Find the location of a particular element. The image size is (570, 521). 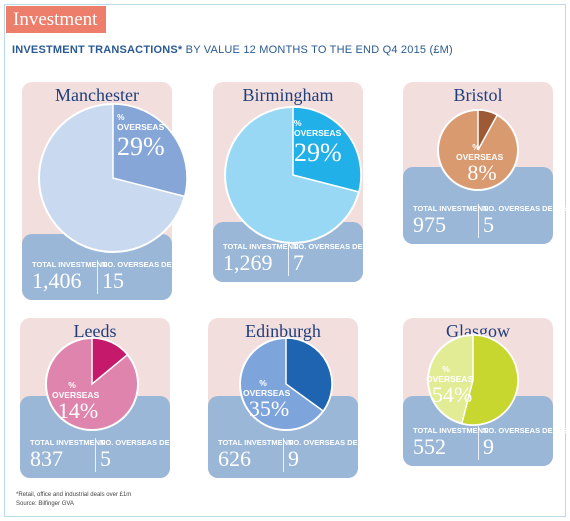

total-investment-value: 837 is located at coordinates (46, 458).